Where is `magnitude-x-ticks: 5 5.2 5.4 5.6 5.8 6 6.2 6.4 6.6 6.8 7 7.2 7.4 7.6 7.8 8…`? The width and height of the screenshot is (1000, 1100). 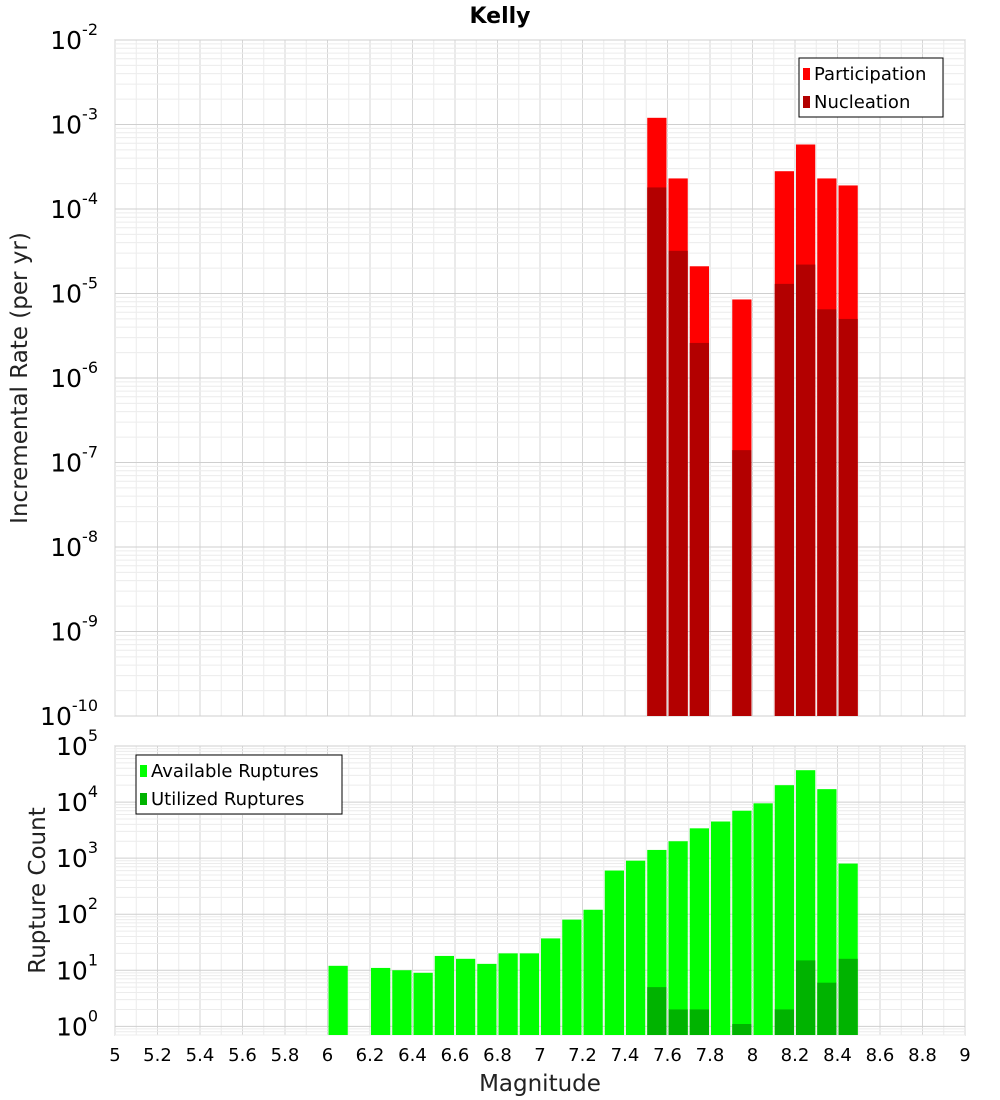 magnitude-x-ticks: 5 5.2 5.4 5.6 5.8 6 6.2 6.4 6.6 6.8 7 7.2 7.4 7.6 7.8 8… is located at coordinates (539, 1055).